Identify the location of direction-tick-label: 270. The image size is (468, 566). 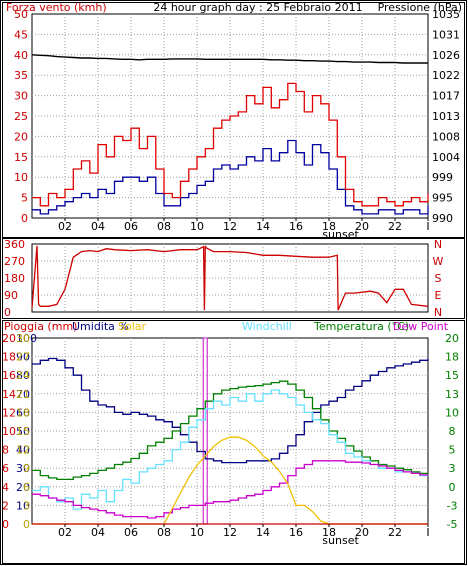
(14, 261).